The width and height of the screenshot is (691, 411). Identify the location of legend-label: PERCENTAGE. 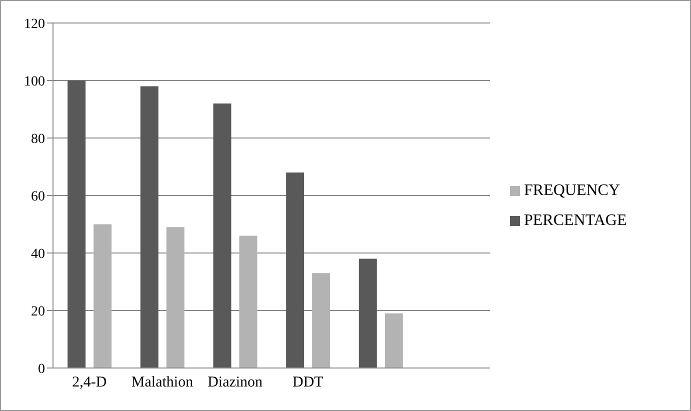
(575, 220).